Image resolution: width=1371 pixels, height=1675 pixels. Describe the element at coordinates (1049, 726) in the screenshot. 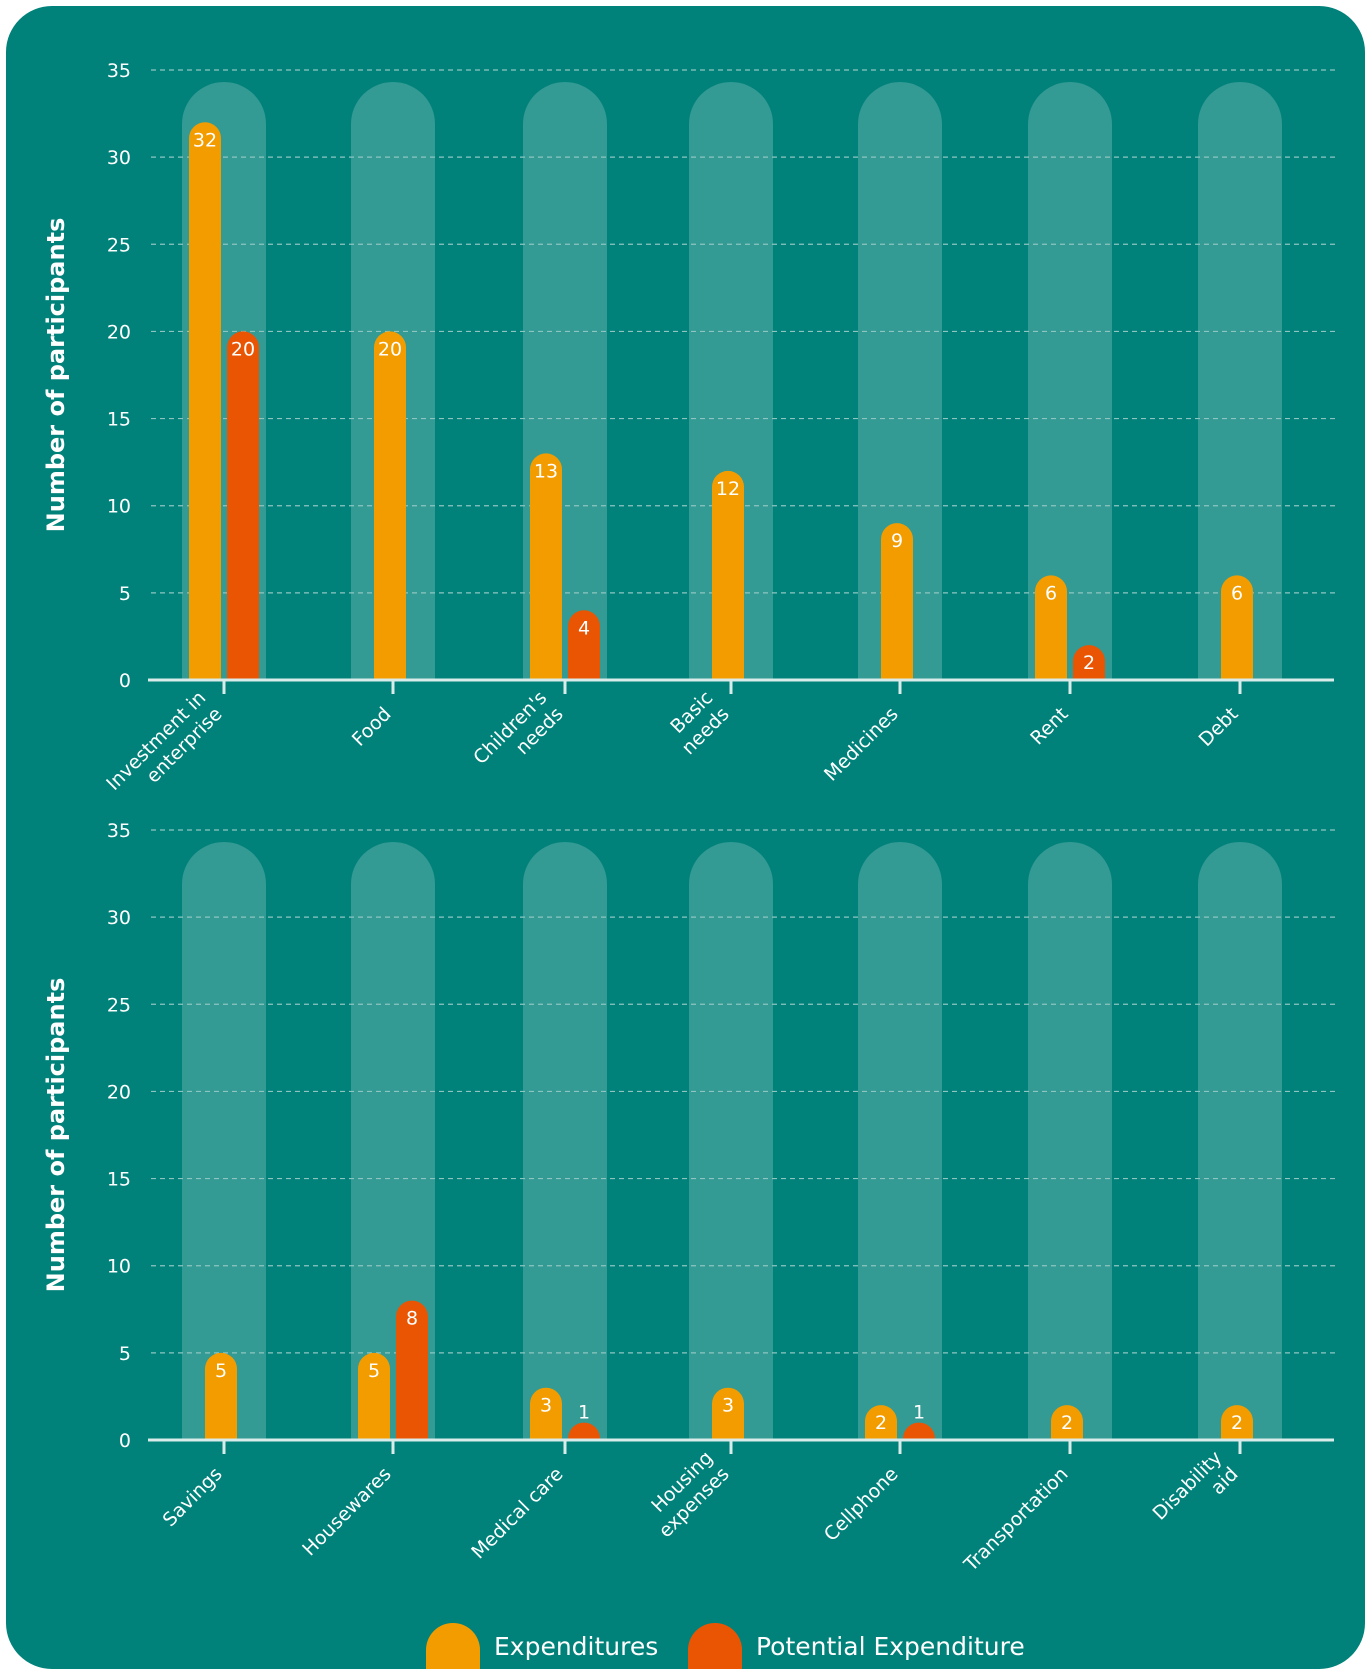

I see `chart1-category-label: Rent` at that location.